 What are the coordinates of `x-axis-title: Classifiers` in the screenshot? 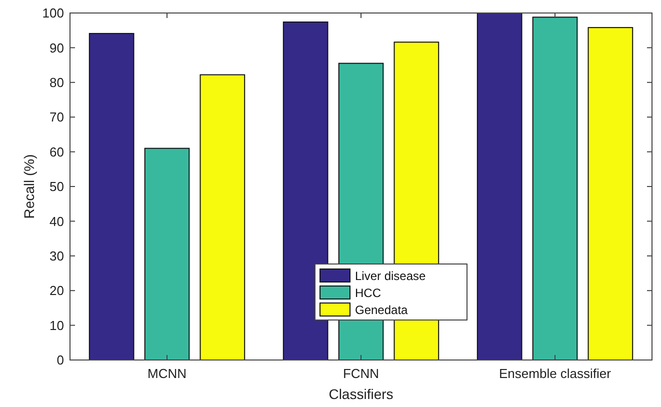 It's located at (361, 394).